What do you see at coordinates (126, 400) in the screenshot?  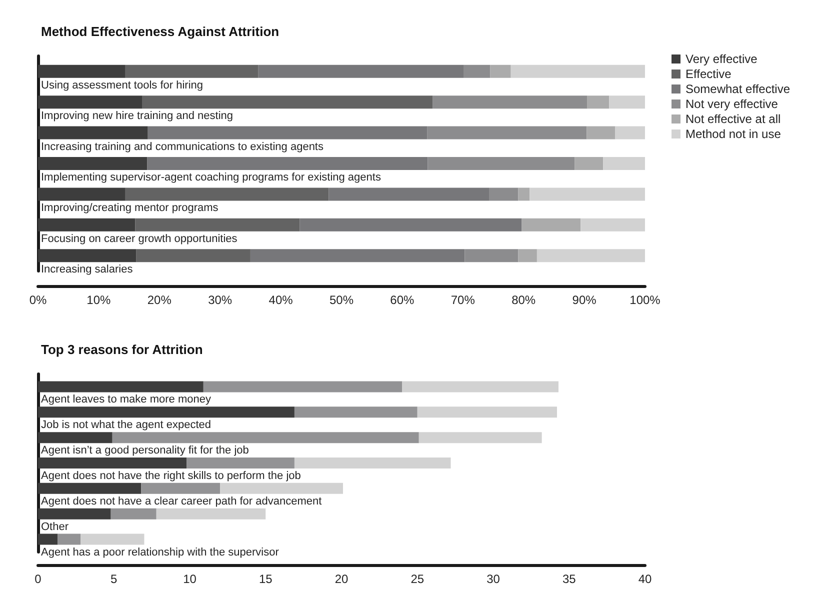 I see `y-tick-label: Agent leaves to make more money` at bounding box center [126, 400].